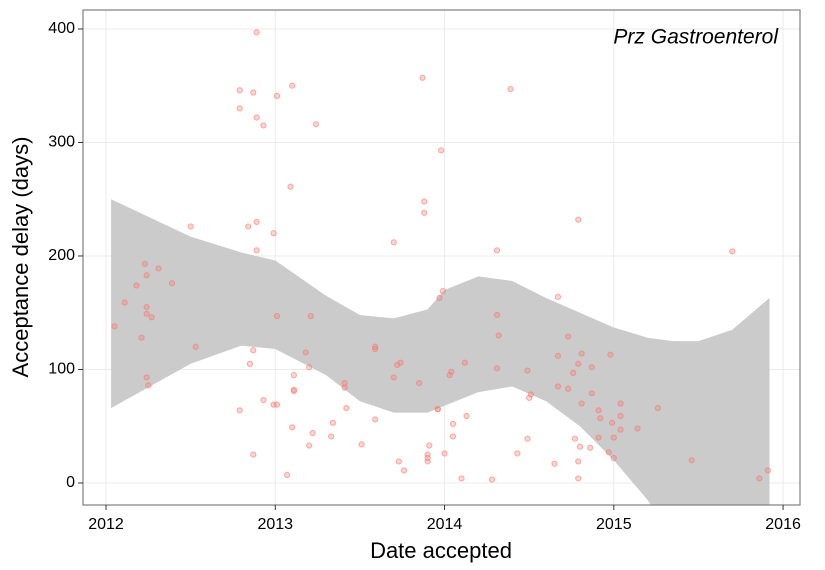  I want to click on y-tick-label: 400, so click(61, 28).